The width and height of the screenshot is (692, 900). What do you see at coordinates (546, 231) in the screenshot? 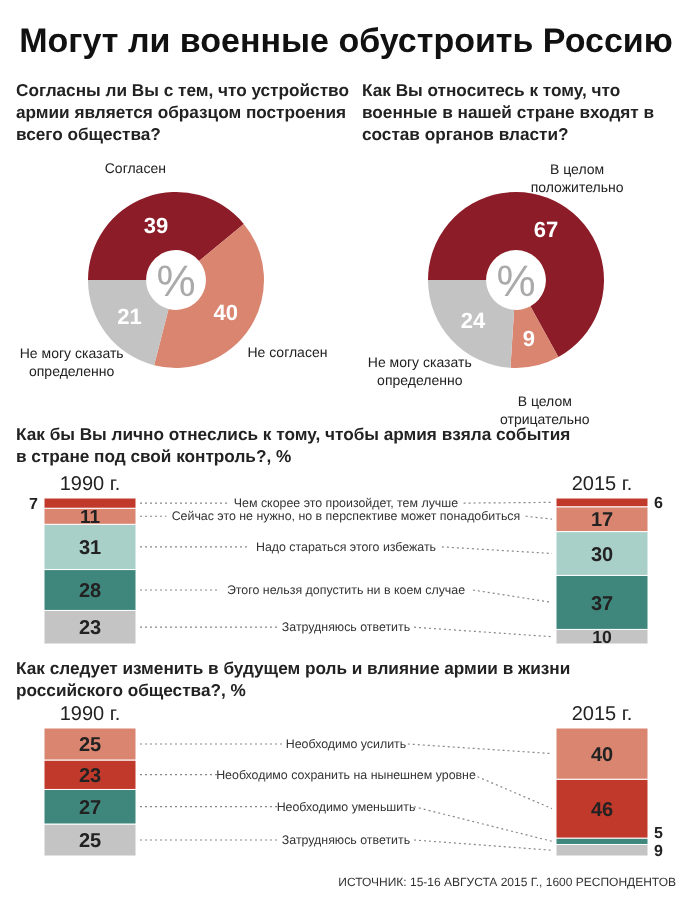
I see `data-label: 67` at bounding box center [546, 231].